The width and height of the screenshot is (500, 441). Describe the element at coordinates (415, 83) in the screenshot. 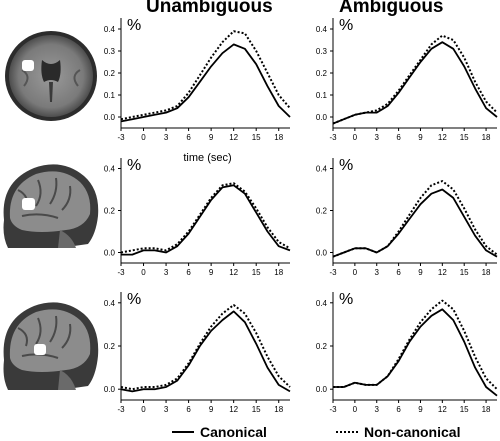

I see `panel-1-ambiguous-series-canonical` at that location.